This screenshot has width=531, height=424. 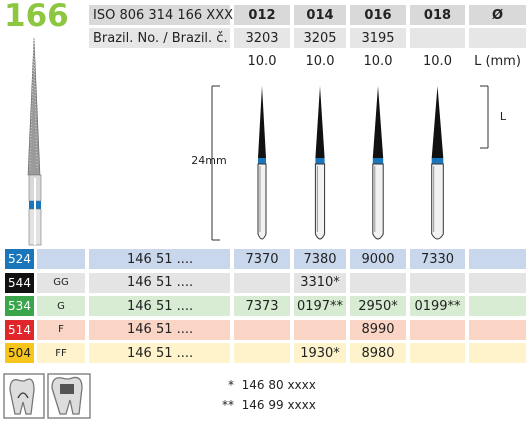 What do you see at coordinates (503, 116) in the screenshot?
I see `head-length: L` at bounding box center [503, 116].